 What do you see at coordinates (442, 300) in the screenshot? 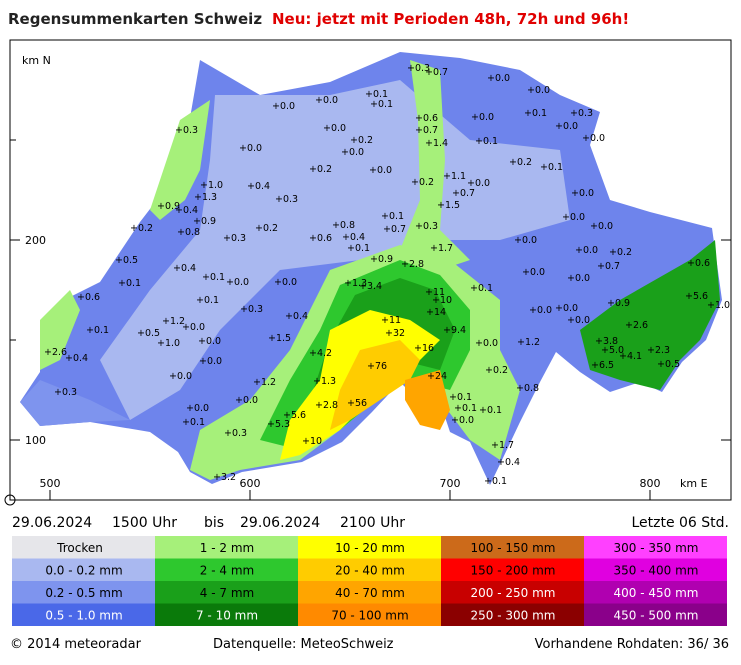
I see `station-value: +10` at bounding box center [442, 300].